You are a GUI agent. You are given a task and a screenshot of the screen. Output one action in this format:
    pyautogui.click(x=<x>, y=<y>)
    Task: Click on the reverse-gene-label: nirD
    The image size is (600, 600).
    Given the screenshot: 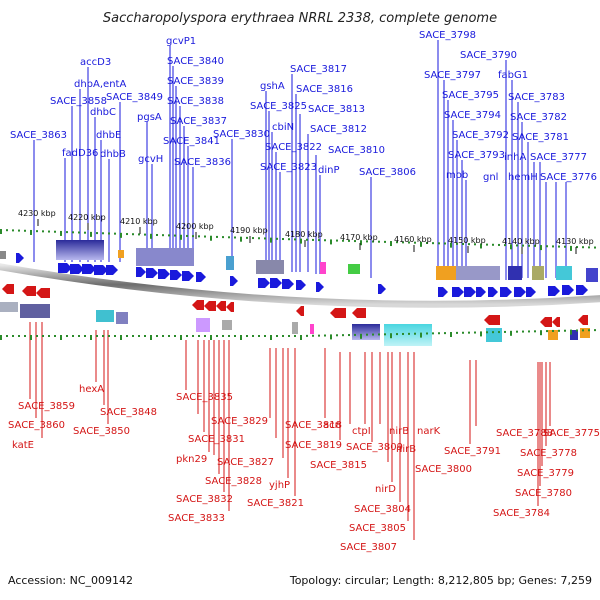 What is the action you would take?
    pyautogui.click(x=385, y=489)
    